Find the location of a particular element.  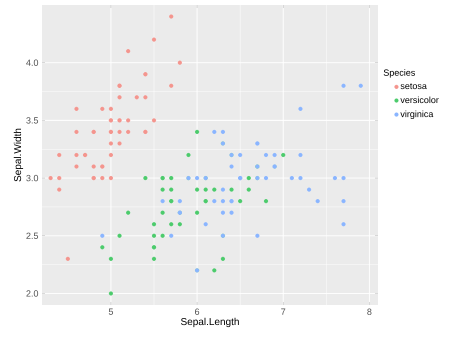

legend-label: setosa is located at coordinates (413, 86).